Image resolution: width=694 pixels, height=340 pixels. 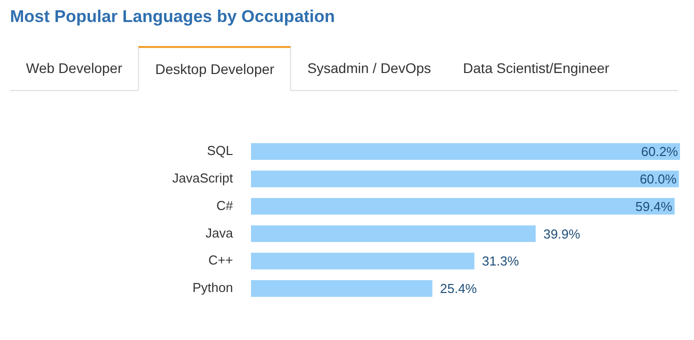 I want to click on data-label: 25.4%, so click(x=459, y=288).